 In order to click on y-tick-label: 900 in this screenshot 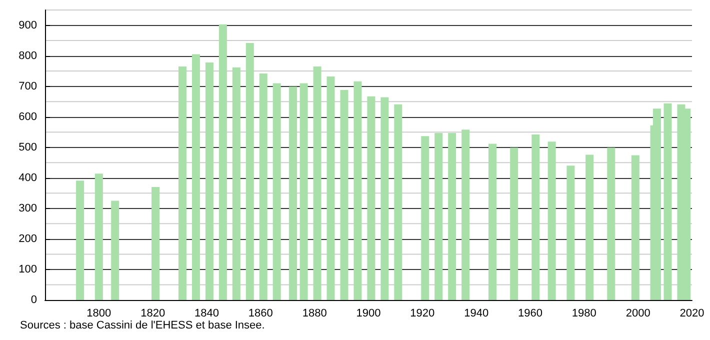, I will do `click(27, 25)`.